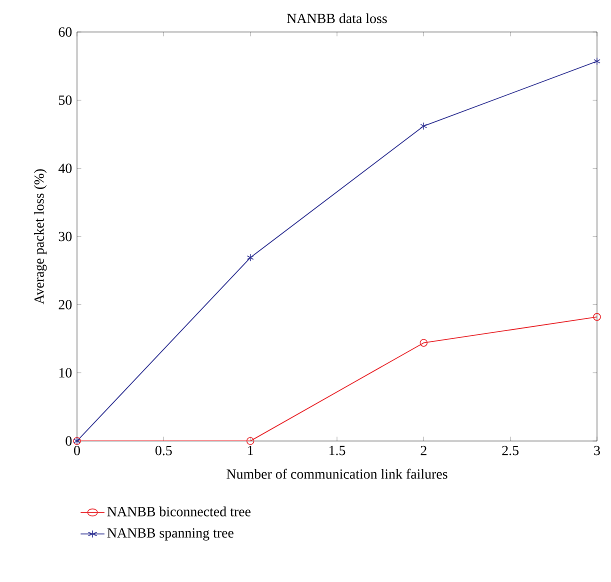 The width and height of the screenshot is (611, 582). What do you see at coordinates (65, 100) in the screenshot?
I see `y-tick-label: 50` at bounding box center [65, 100].